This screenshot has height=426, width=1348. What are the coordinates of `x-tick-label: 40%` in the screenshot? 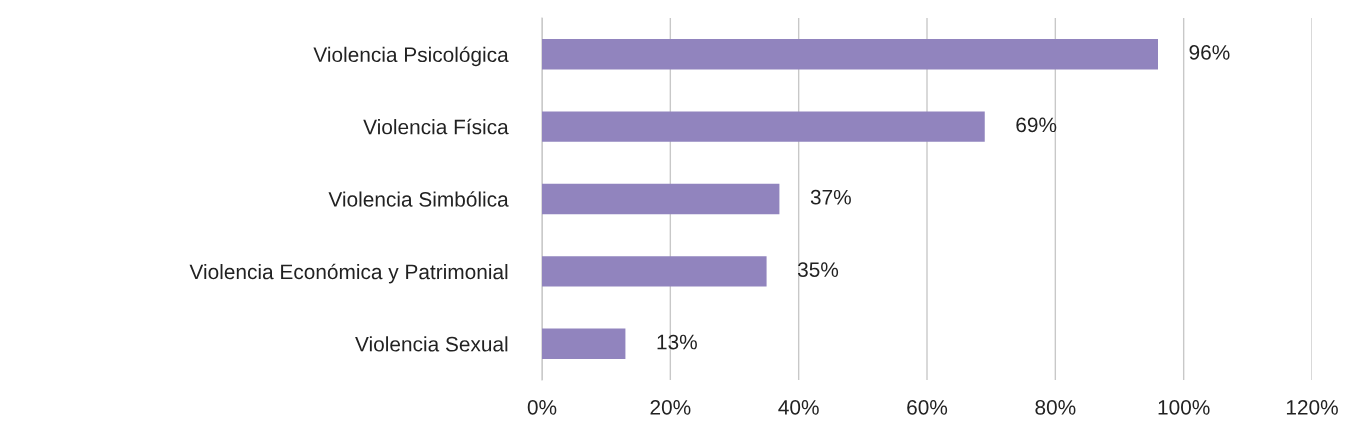 It's located at (798, 407).